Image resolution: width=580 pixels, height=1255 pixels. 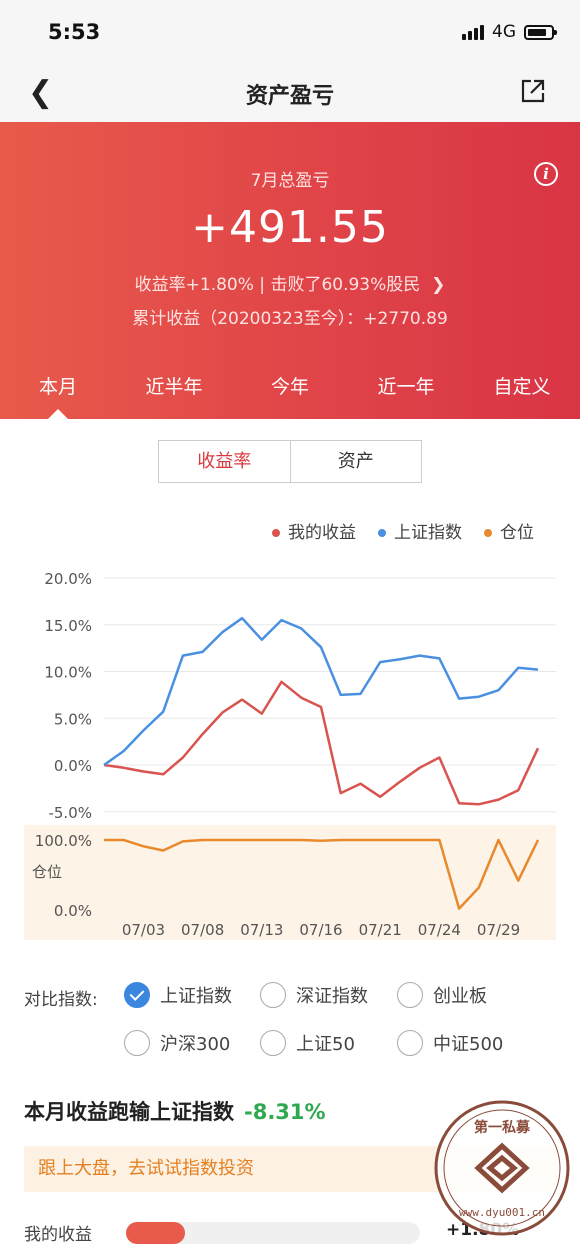 I want to click on rate-mode-button: 收益率, so click(x=225, y=461).